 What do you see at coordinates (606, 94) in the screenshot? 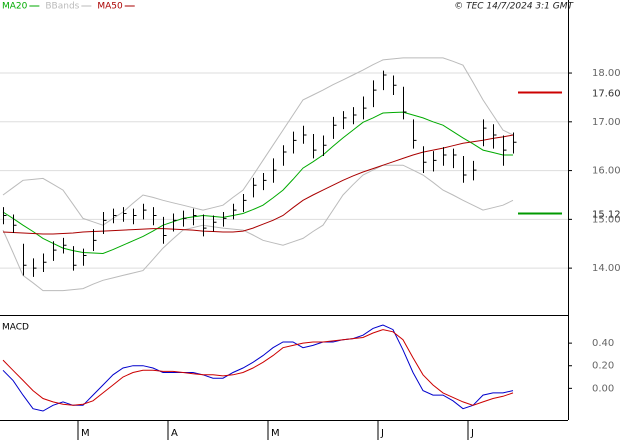
I see `level-label: 17.60` at bounding box center [606, 94].